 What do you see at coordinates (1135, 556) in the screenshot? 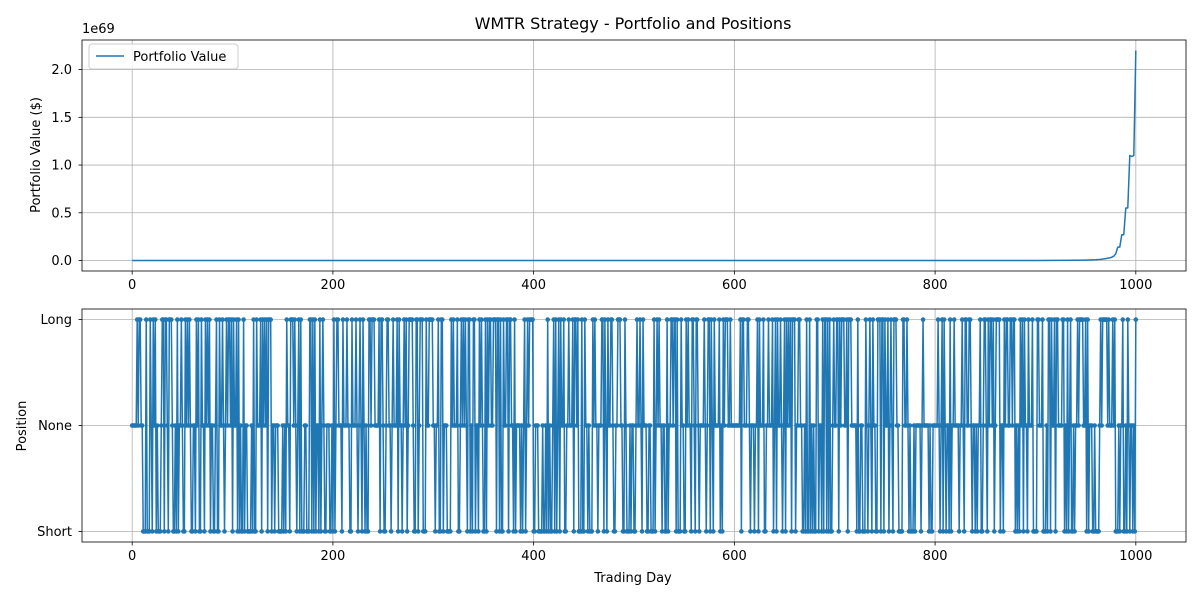
I see `bottom-x-tick-label: 1000` at bounding box center [1135, 556].